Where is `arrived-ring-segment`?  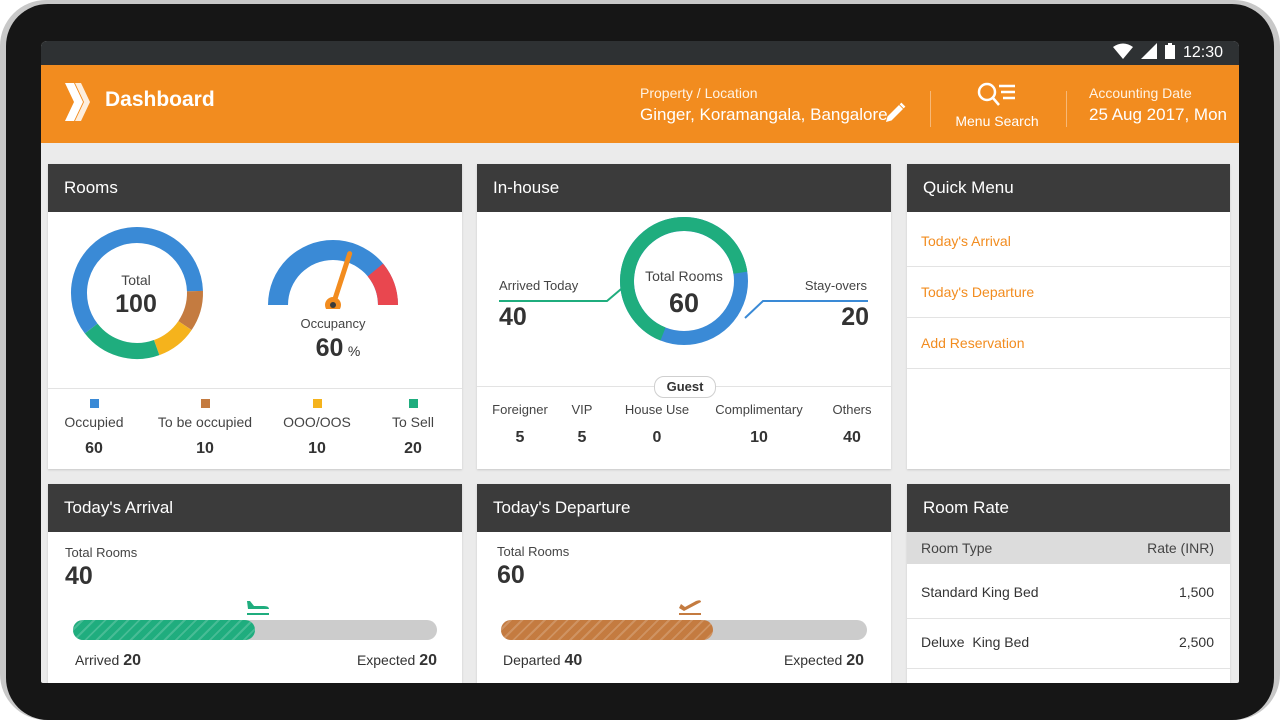
arrived-ring-segment is located at coordinates (684, 279).